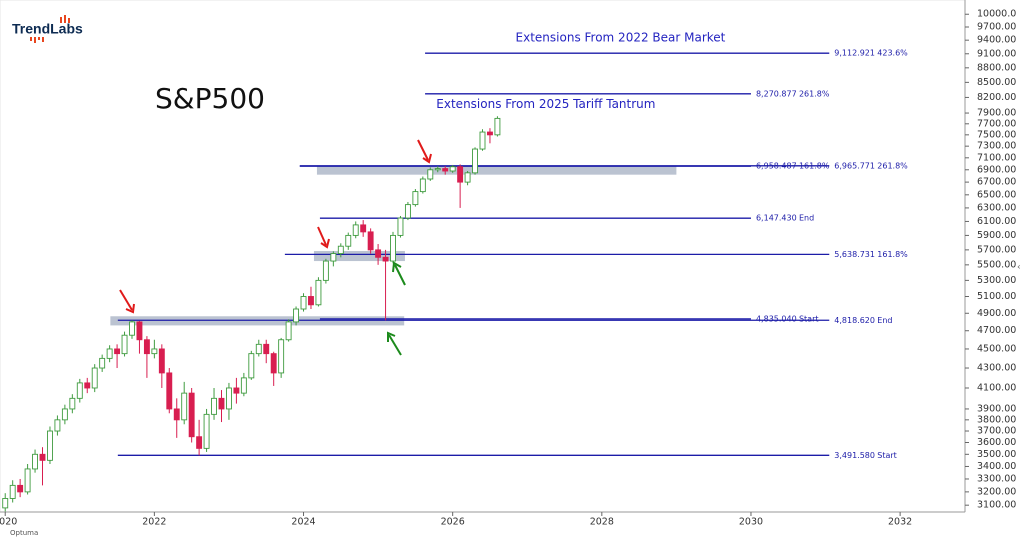 This screenshot has height=539, width=1024. What do you see at coordinates (996, 207) in the screenshot?
I see `y-tick-label: 6300.00` at bounding box center [996, 207].